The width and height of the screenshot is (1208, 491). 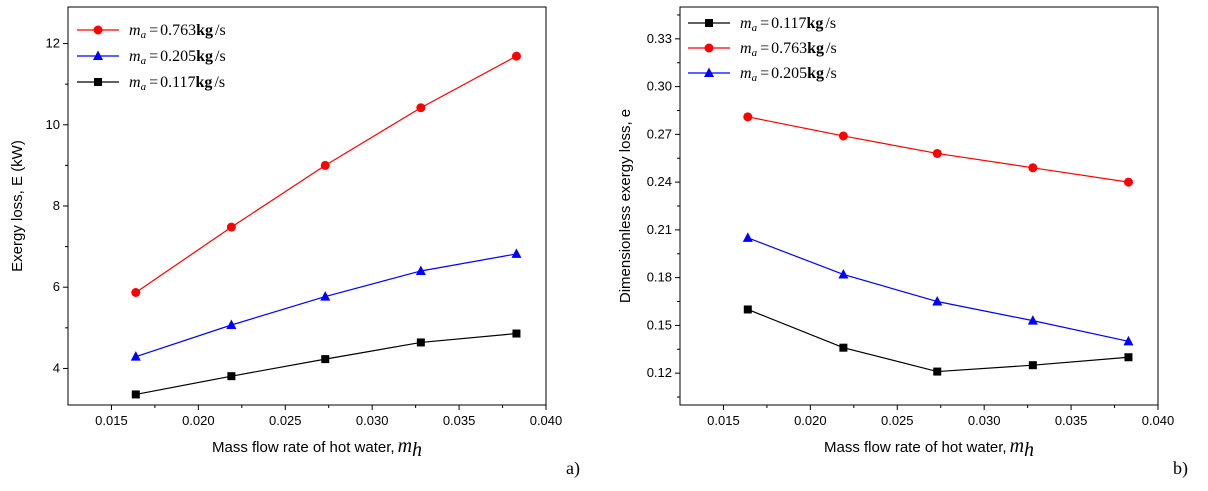 What do you see at coordinates (915, 447) in the screenshot?
I see `x-axis-title-text: Mass flow rate of hot water,` at bounding box center [915, 447].